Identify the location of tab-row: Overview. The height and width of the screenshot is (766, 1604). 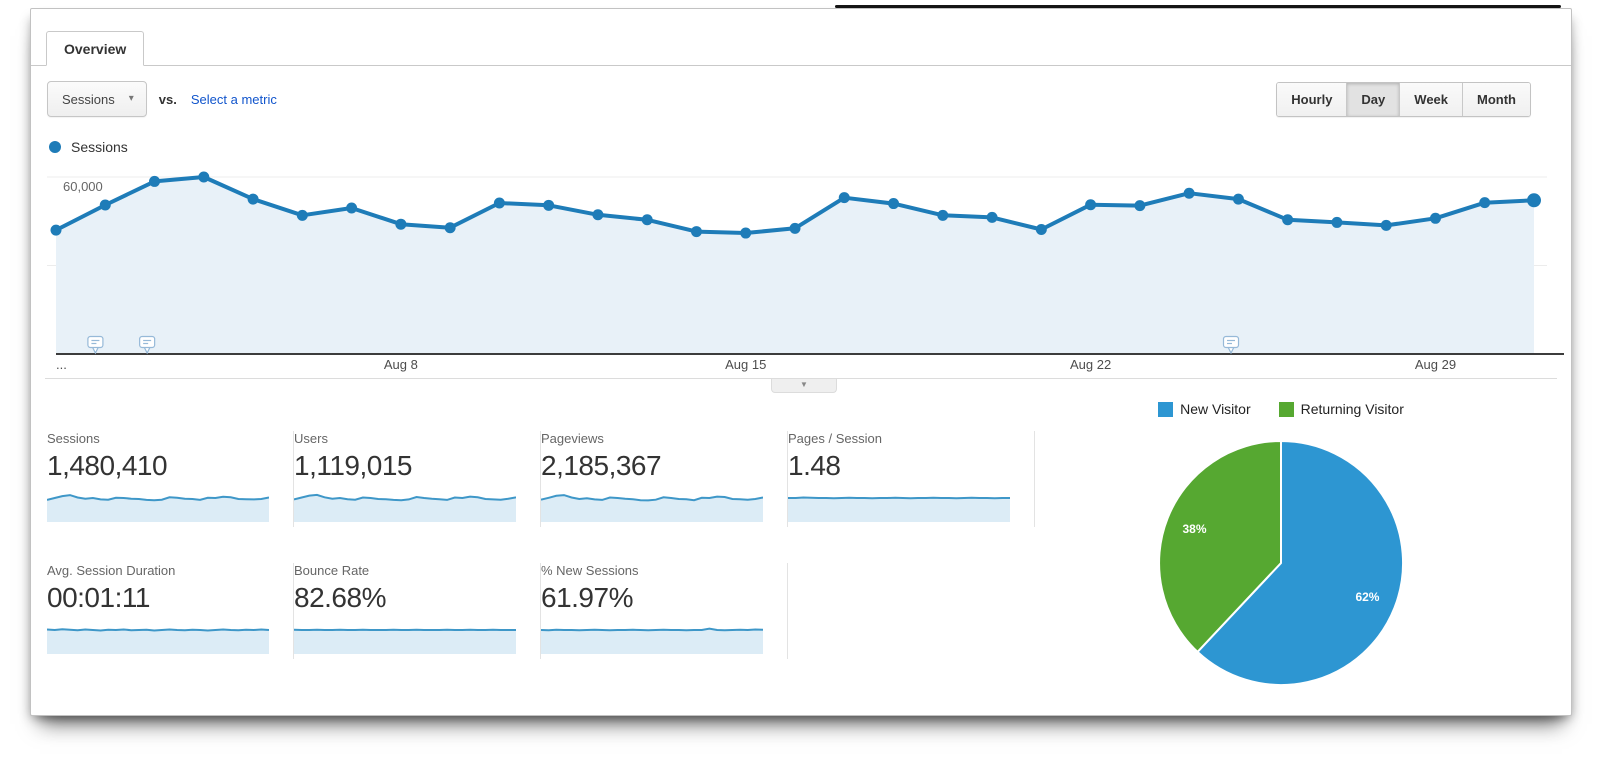
(801, 37).